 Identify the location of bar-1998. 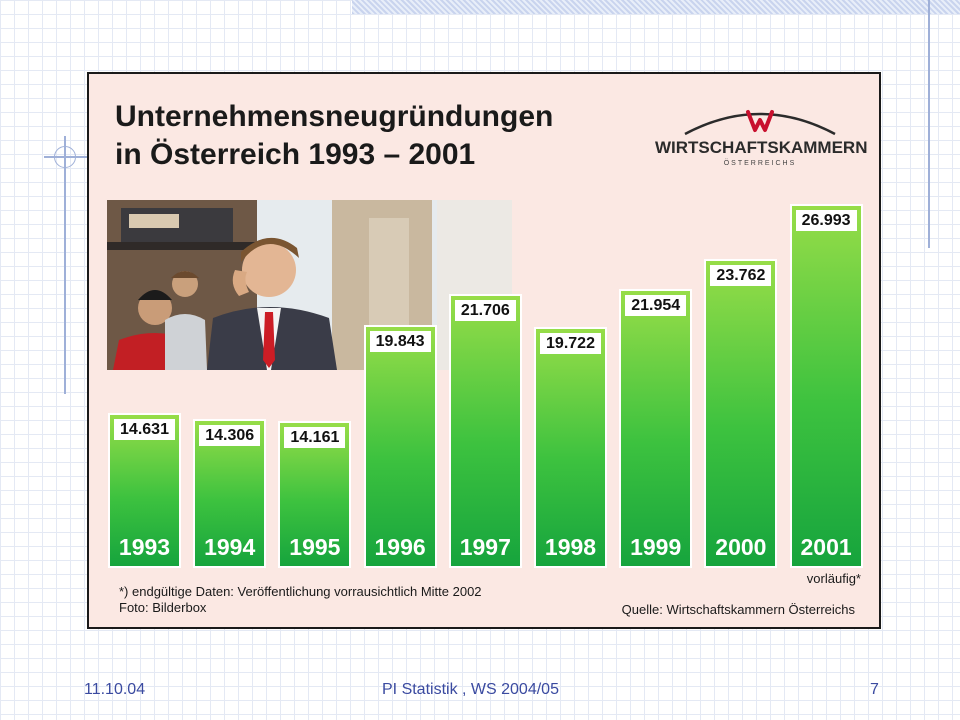
(570, 447).